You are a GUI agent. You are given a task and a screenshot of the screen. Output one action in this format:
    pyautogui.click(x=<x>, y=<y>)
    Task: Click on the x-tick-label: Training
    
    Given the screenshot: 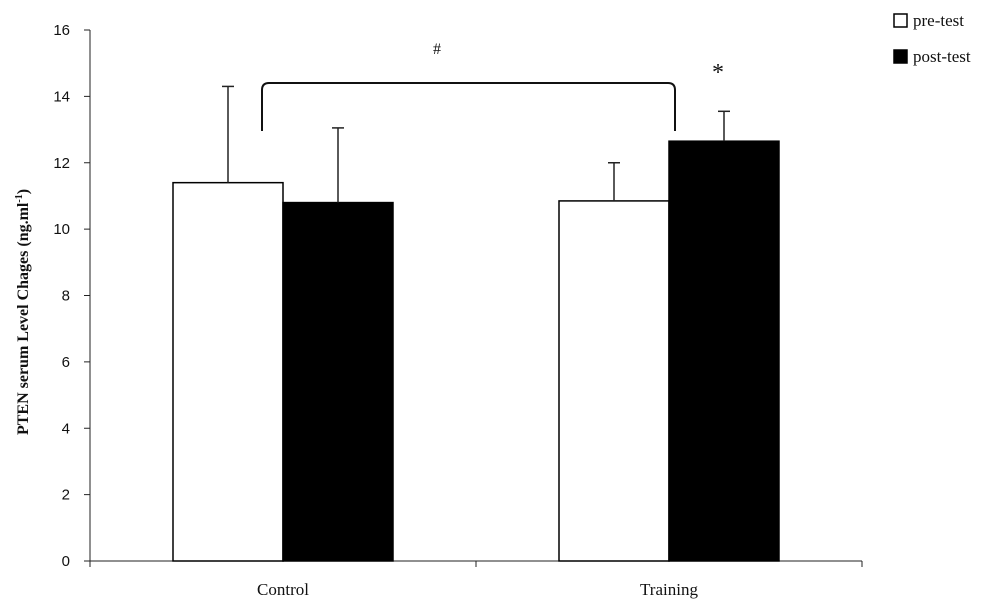 What is the action you would take?
    pyautogui.click(x=669, y=589)
    